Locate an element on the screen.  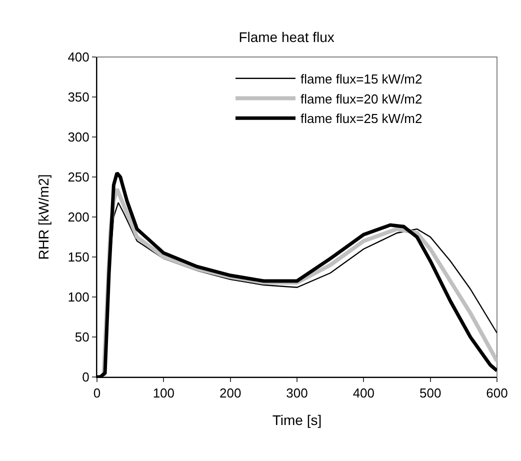
x-tick-label: 200 is located at coordinates (230, 393).